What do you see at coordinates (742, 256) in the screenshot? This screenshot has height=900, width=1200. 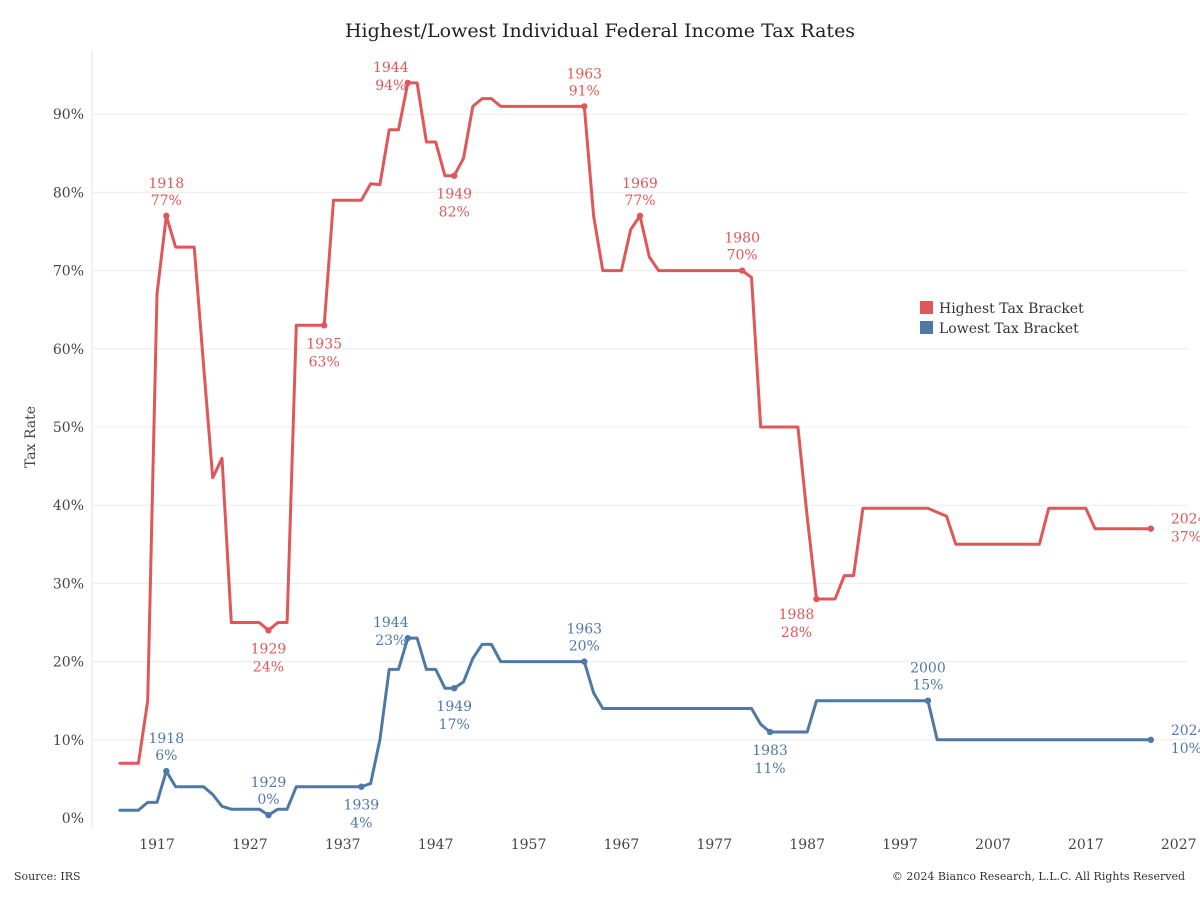 I see `annotation-value: 70%` at bounding box center [742, 256].